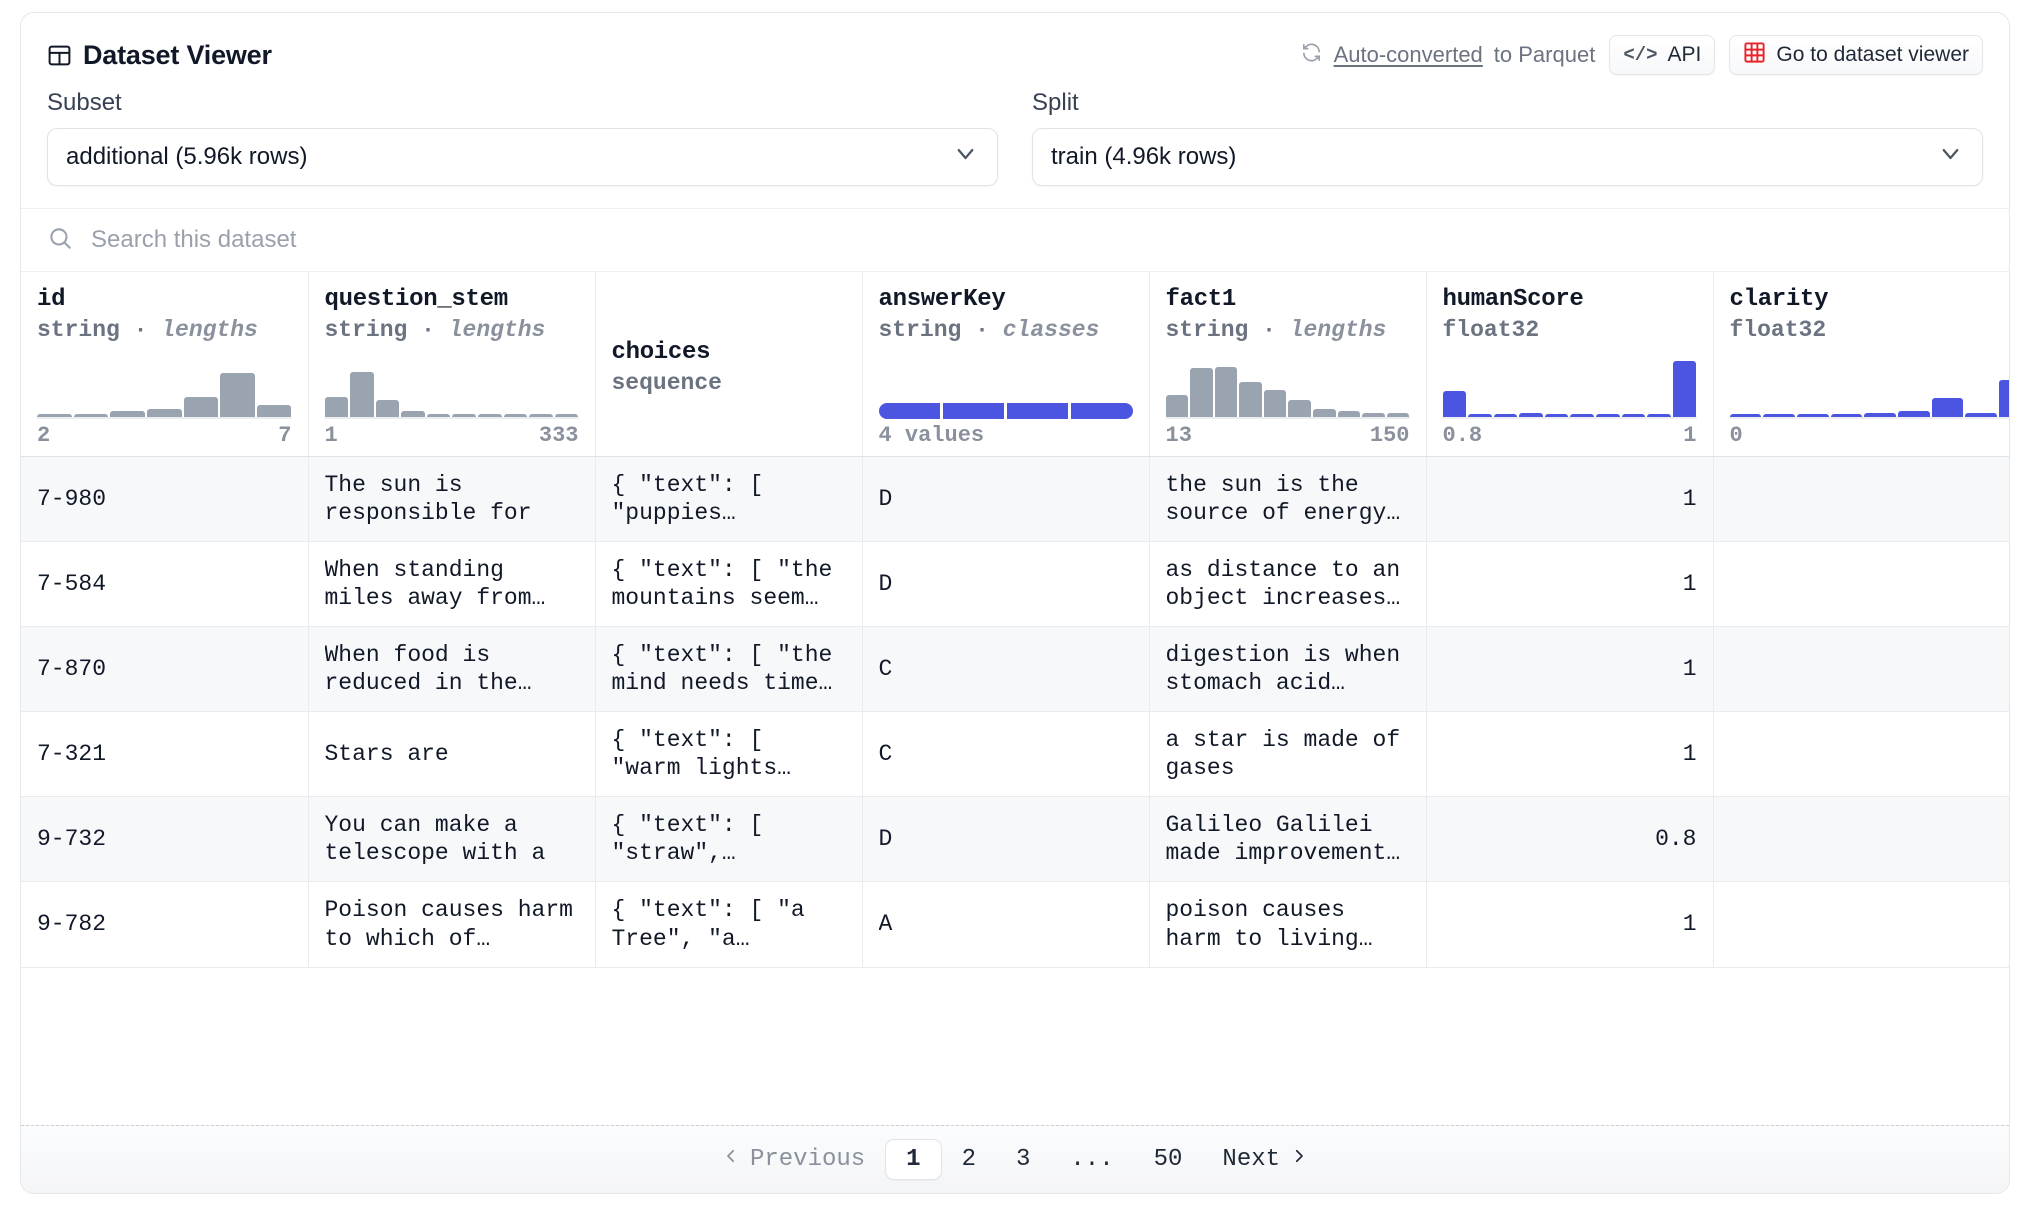  Describe the element at coordinates (72, 499) in the screenshot. I see `cell-text: 7-980` at that location.